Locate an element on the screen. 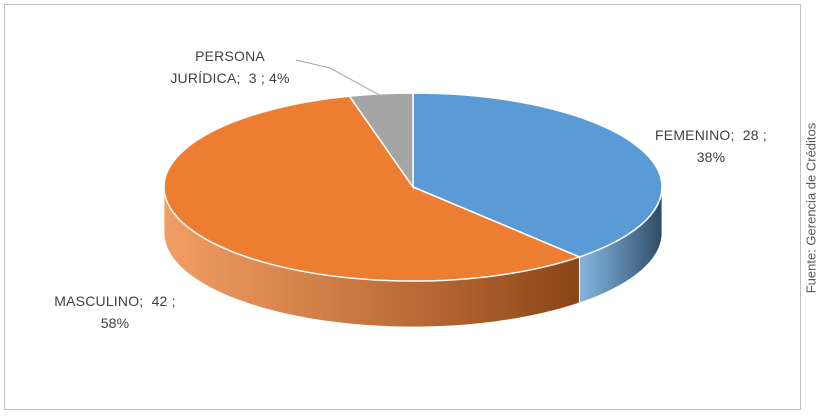 The height and width of the screenshot is (416, 826). data-label-persona-juridica-line1: PERSONA is located at coordinates (230, 56).